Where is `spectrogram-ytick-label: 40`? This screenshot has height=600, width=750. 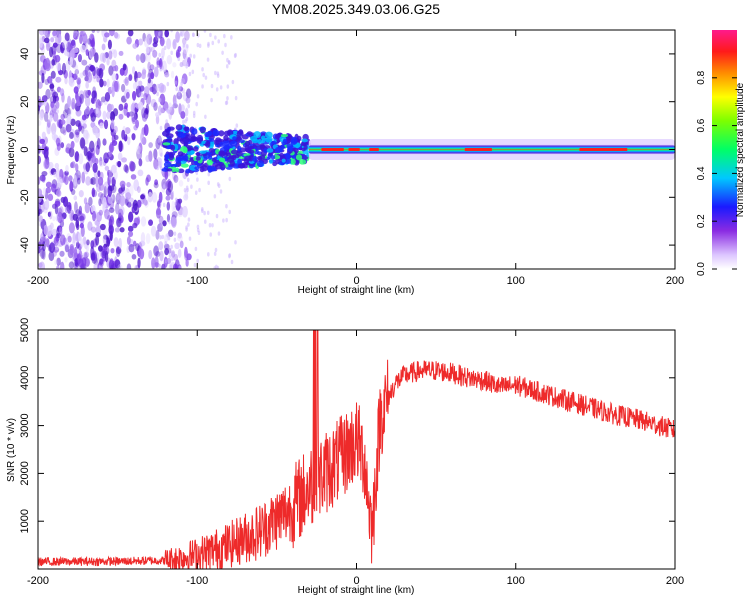 spectrogram-ytick-label: 40 is located at coordinates (25, 54).